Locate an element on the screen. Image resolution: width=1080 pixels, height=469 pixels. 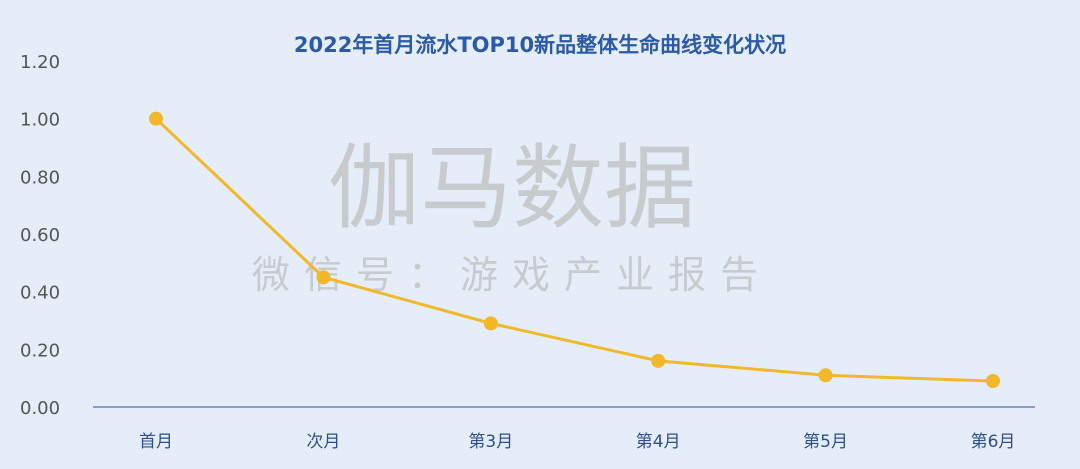
y-tick-label: 0.80 is located at coordinates (40, 177).